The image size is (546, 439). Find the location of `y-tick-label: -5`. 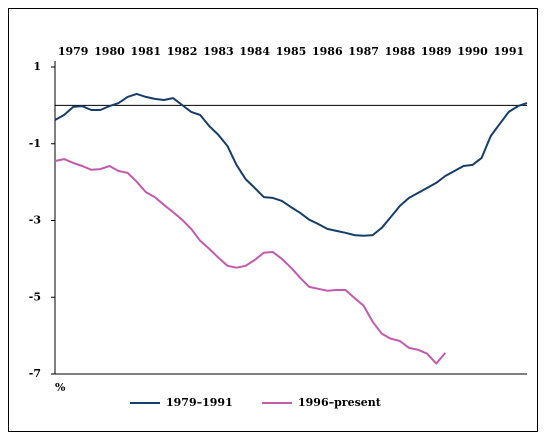

y-tick-label: -5 is located at coordinates (35, 296).